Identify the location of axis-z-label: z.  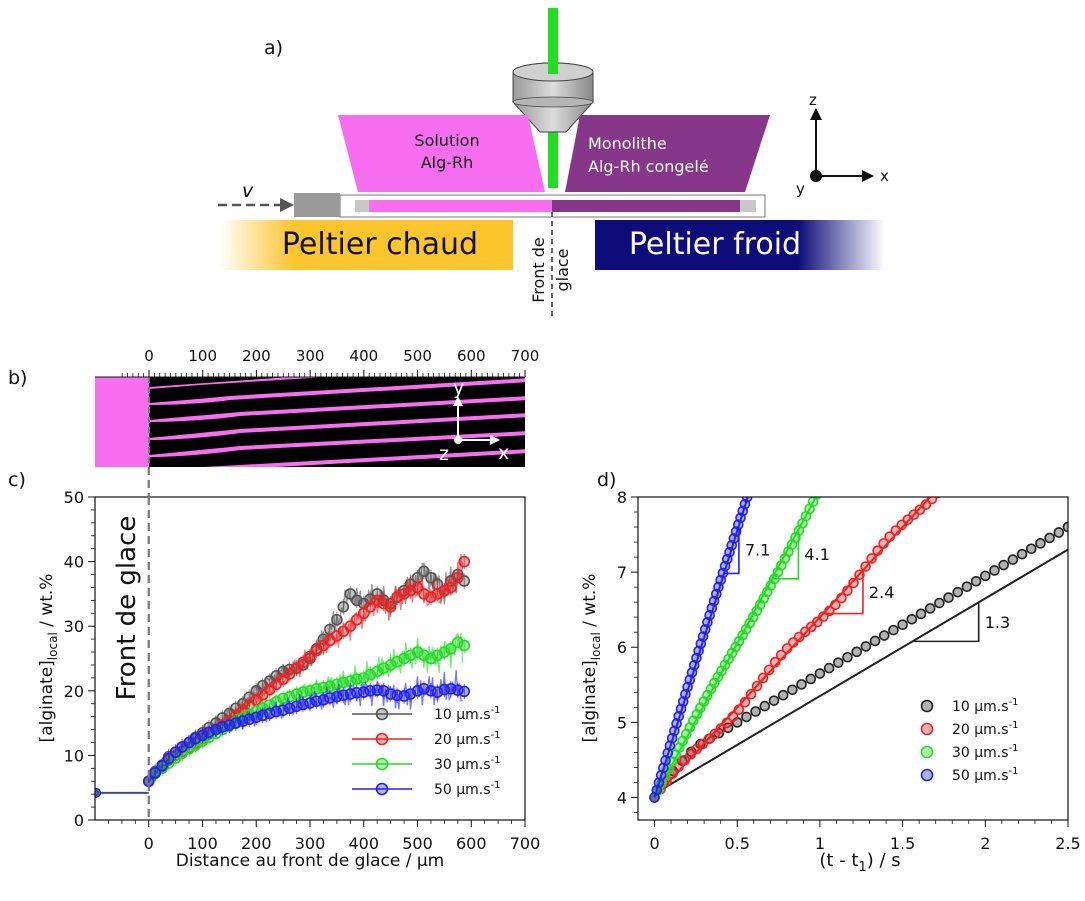
(813, 100).